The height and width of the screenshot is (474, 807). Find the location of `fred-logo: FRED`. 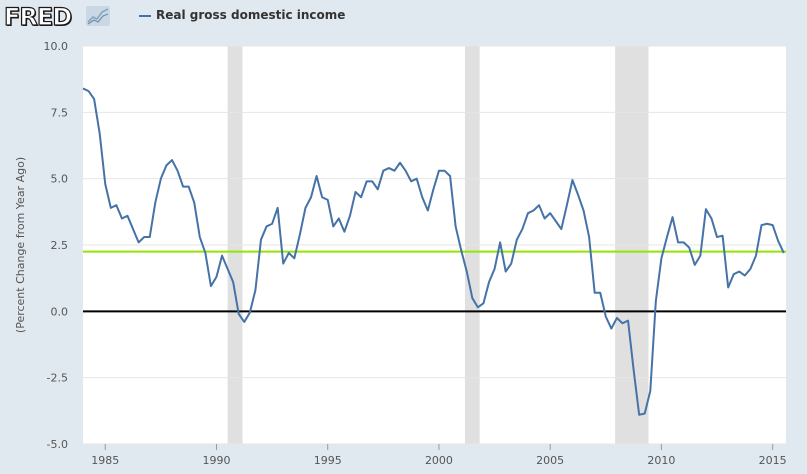

fred-logo: FRED is located at coordinates (37, 16).